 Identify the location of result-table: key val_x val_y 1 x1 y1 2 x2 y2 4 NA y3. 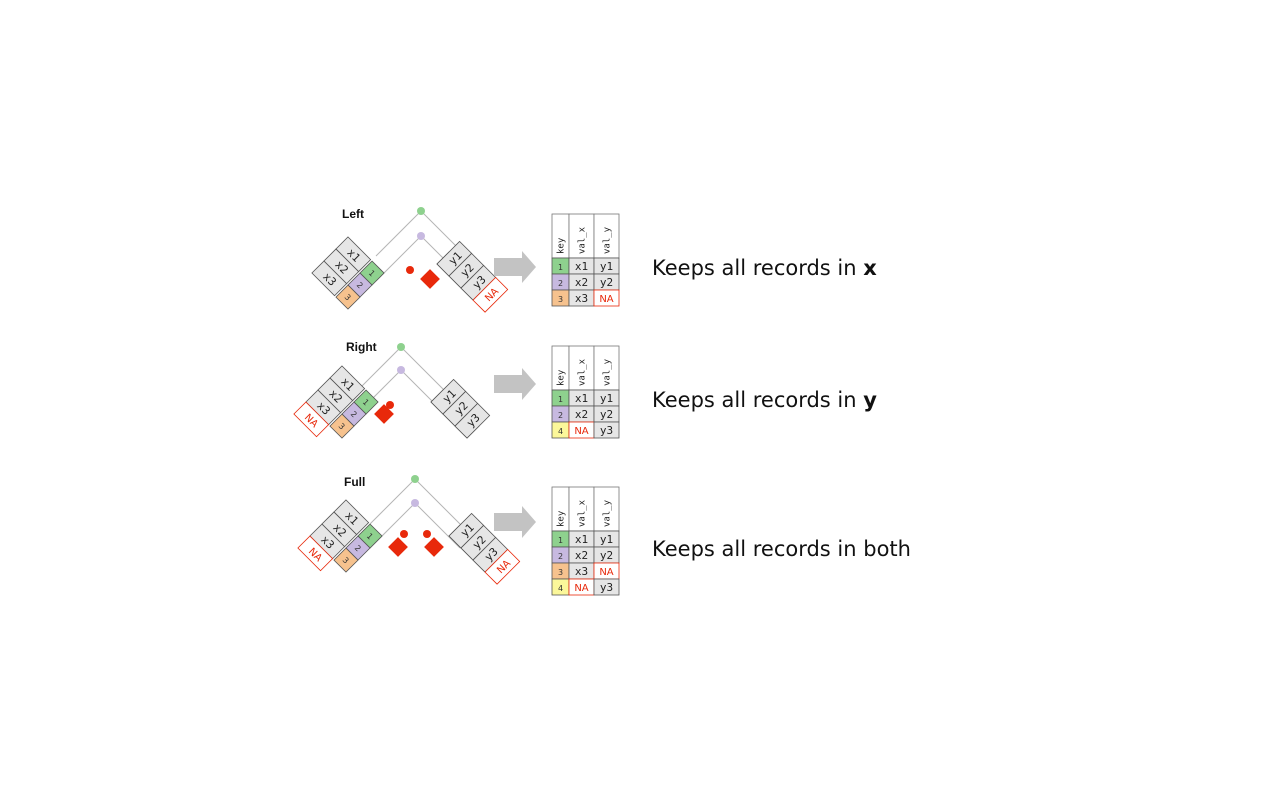
(585, 392).